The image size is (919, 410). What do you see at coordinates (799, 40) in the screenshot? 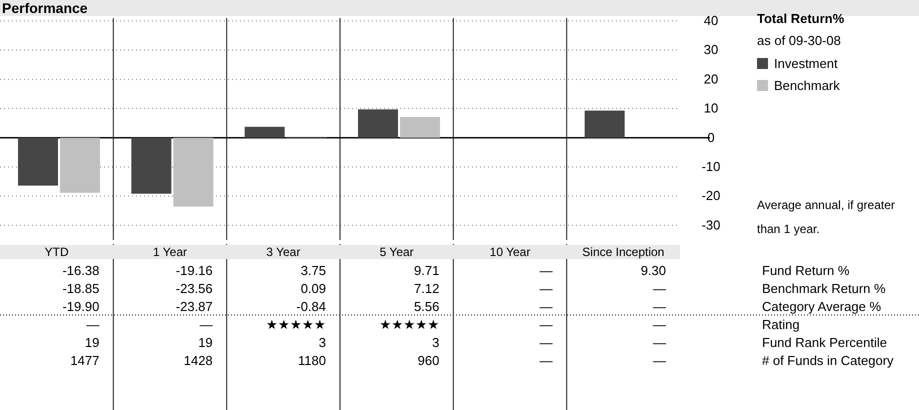
I see `text: as of 09-30-08` at bounding box center [799, 40].